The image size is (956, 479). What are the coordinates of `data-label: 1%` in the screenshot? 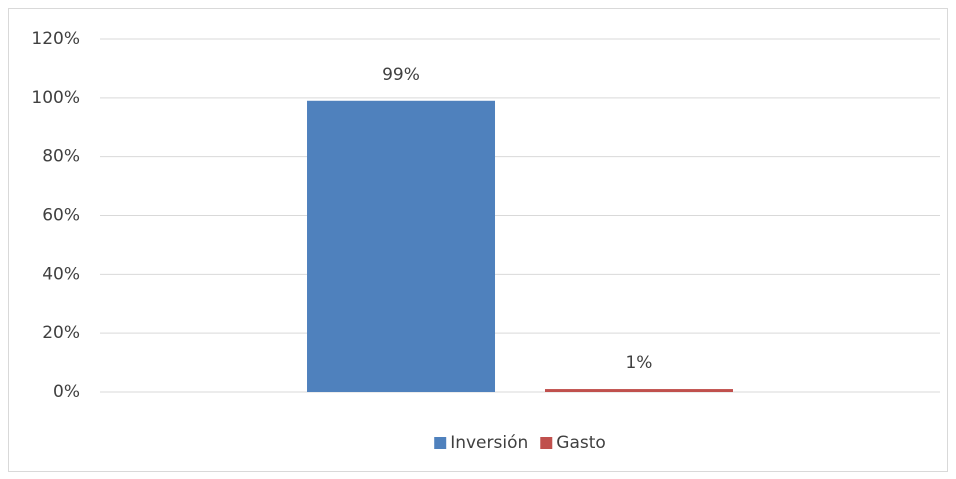 It's located at (638, 363).